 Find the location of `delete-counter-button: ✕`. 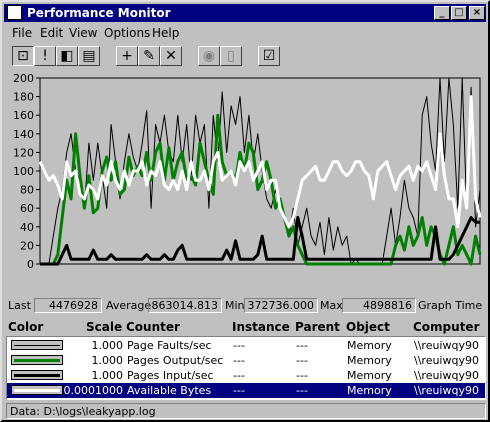

delete-counter-button: ✕ is located at coordinates (171, 56).